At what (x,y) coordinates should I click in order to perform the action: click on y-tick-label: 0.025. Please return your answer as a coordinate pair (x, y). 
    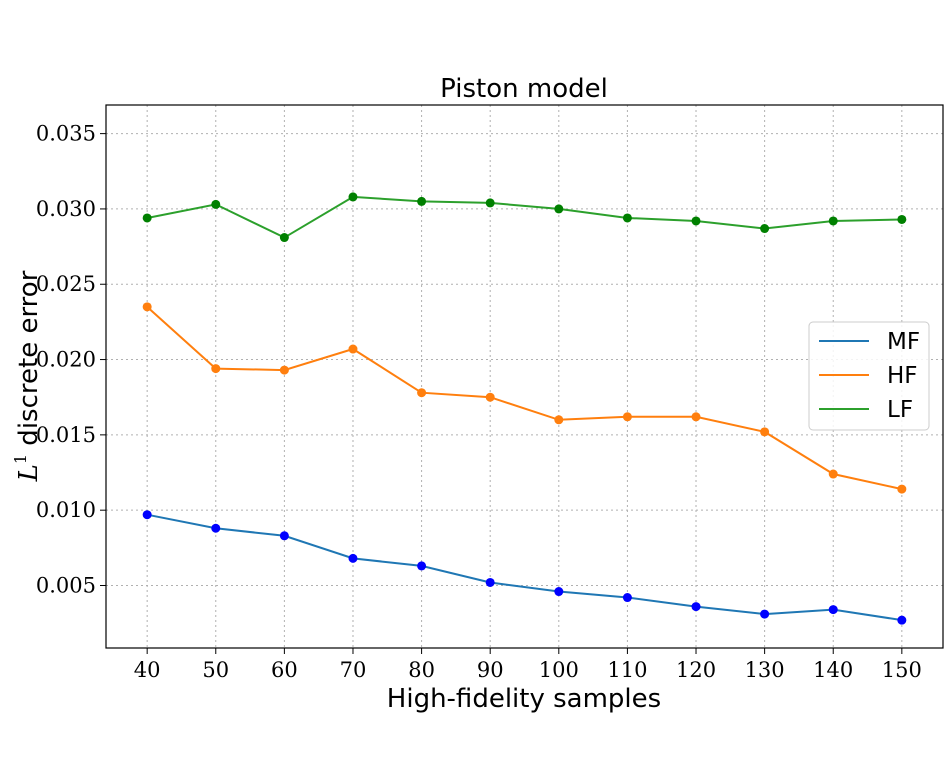
    Looking at the image, I should click on (66, 284).